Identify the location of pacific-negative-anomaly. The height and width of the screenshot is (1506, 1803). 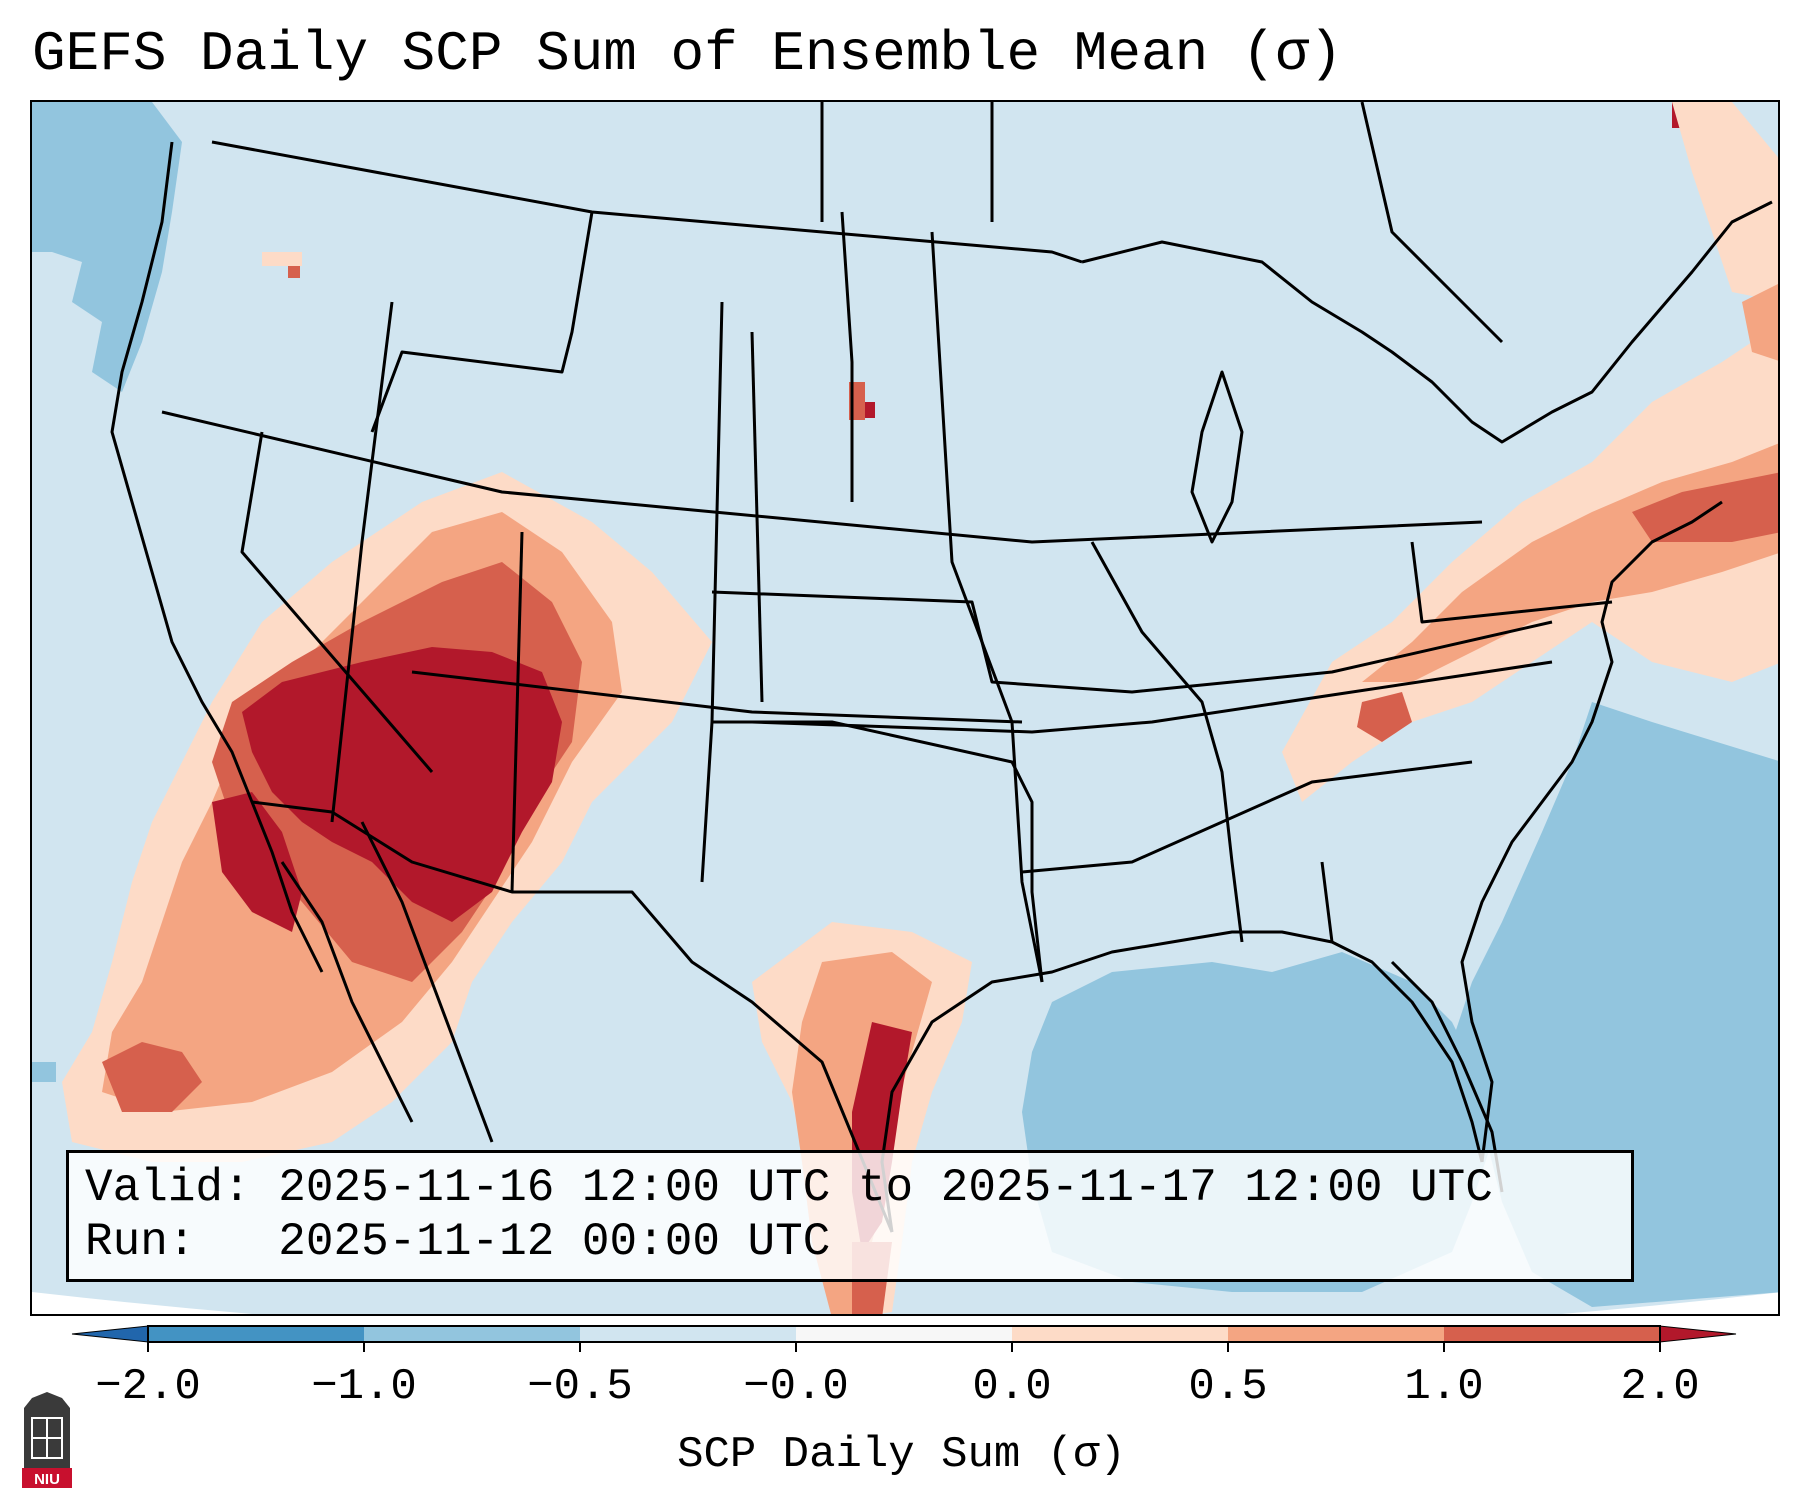
(107, 247).